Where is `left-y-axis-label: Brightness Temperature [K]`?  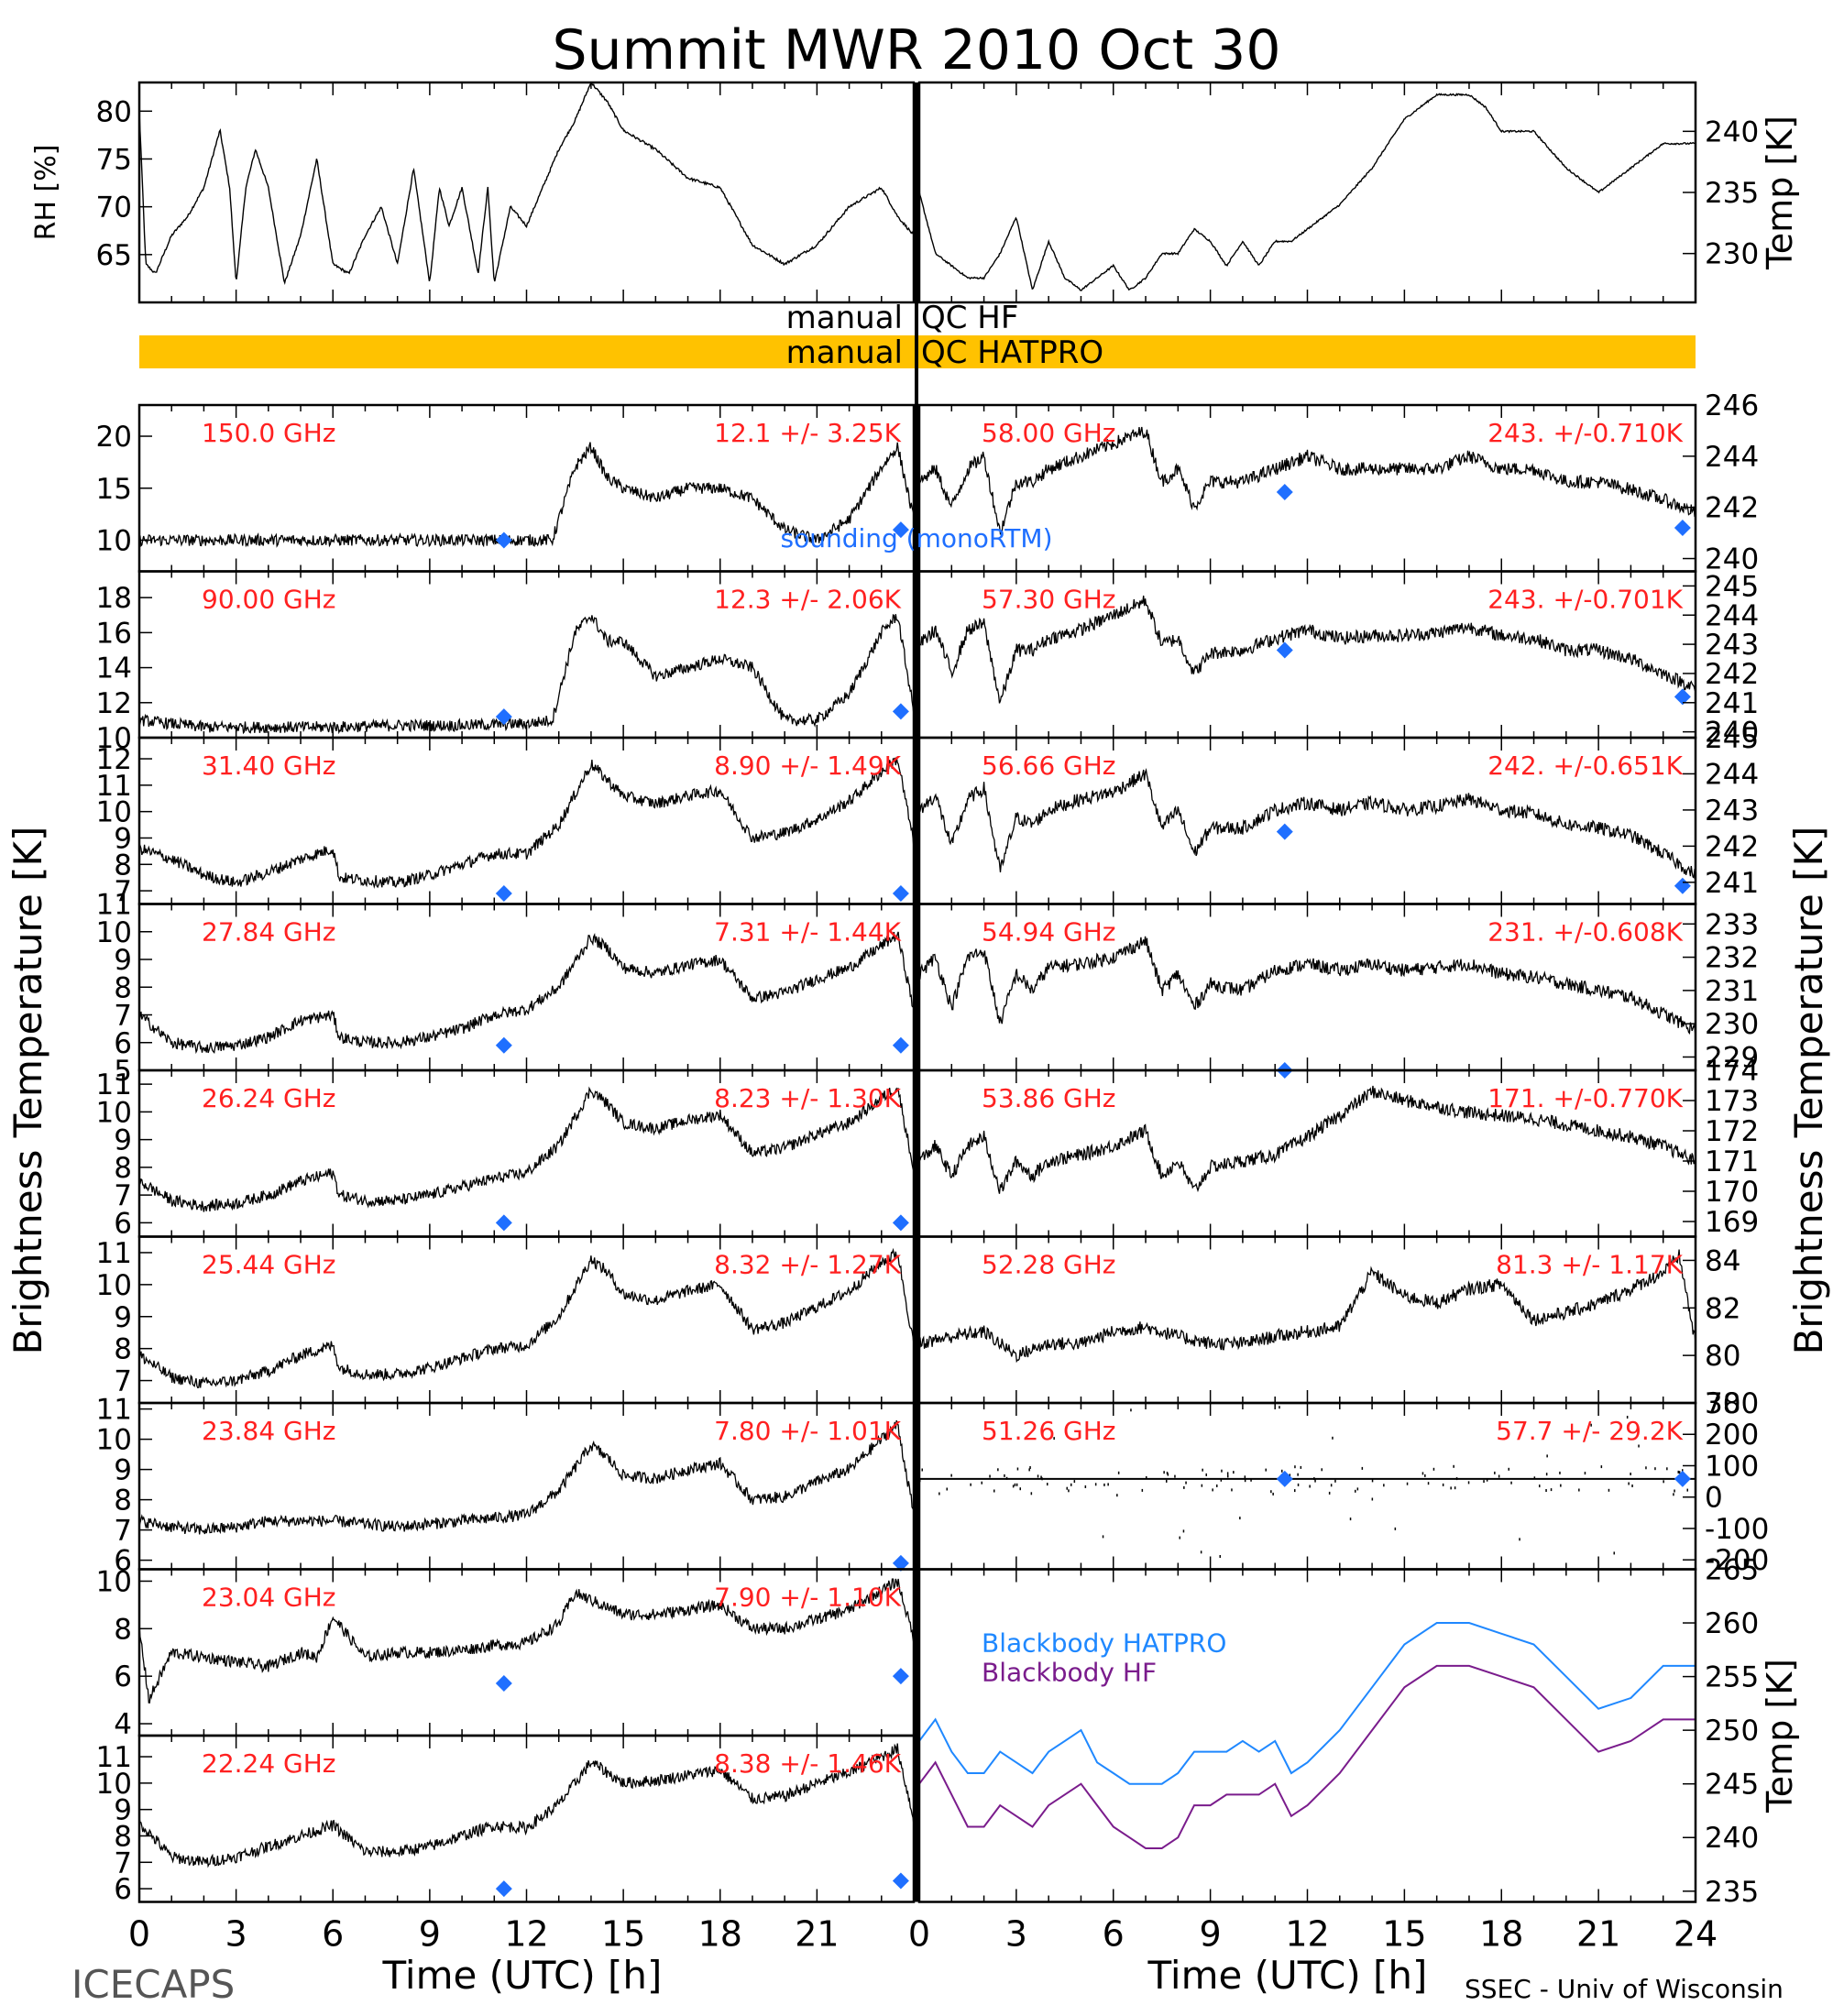 left-y-axis-label: Brightness Temperature [K] is located at coordinates (27, 1091).